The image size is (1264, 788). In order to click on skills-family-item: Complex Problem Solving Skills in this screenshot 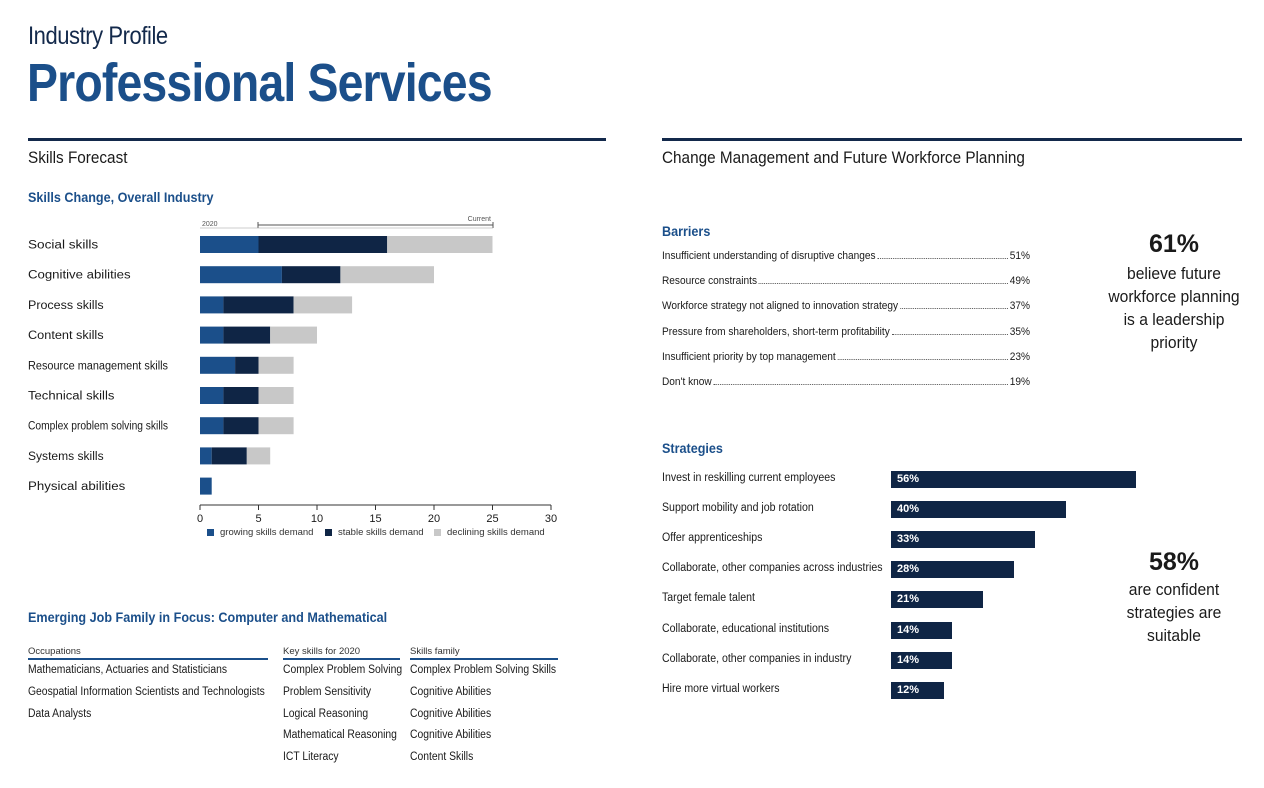, I will do `click(483, 670)`.